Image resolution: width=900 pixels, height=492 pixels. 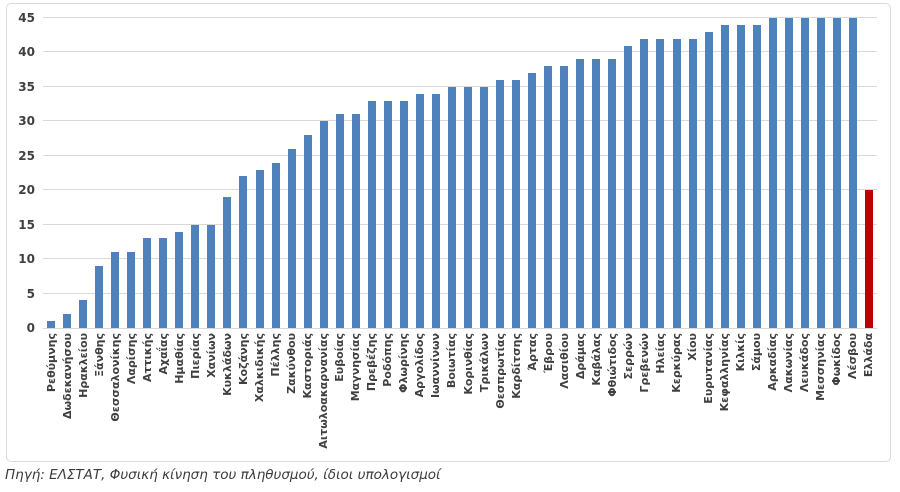 I want to click on x-tick-label: Μεσσηνίας, so click(x=821, y=367).